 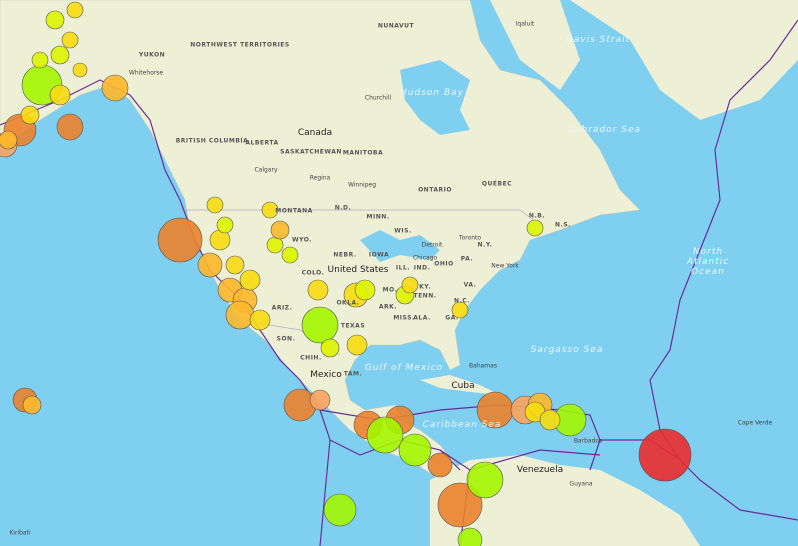 What do you see at coordinates (470, 238) in the screenshot?
I see `city-label: Toronto` at bounding box center [470, 238].